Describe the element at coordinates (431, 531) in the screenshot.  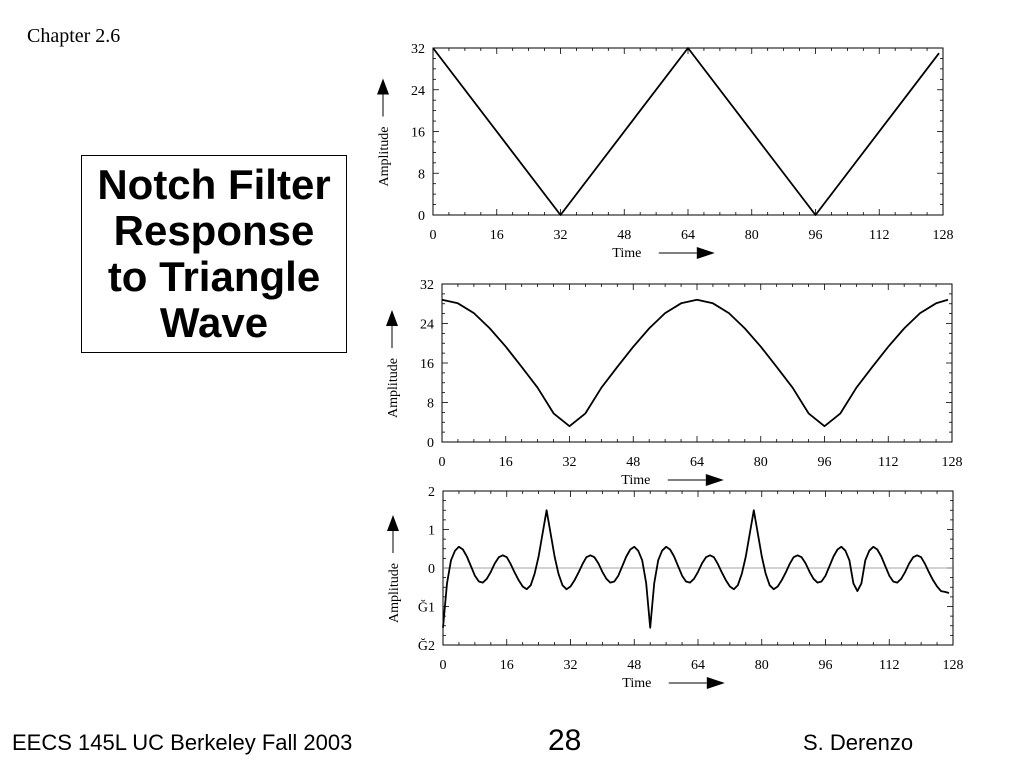
I see `y-tick-label: 1` at that location.